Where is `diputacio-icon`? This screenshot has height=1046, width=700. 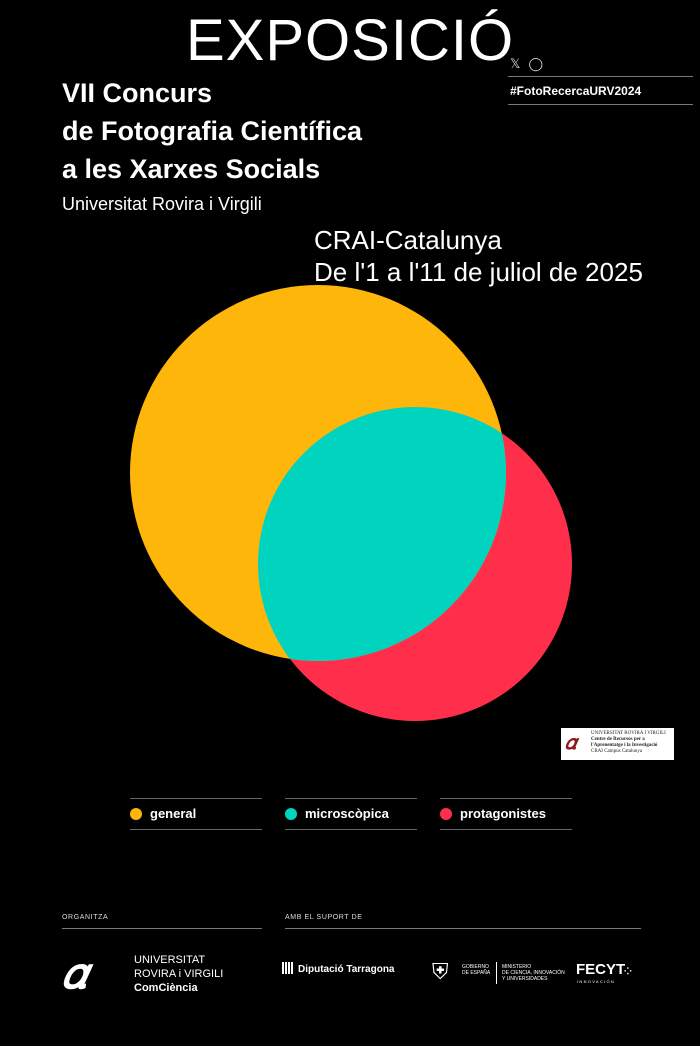 diputacio-icon is located at coordinates (288, 968).